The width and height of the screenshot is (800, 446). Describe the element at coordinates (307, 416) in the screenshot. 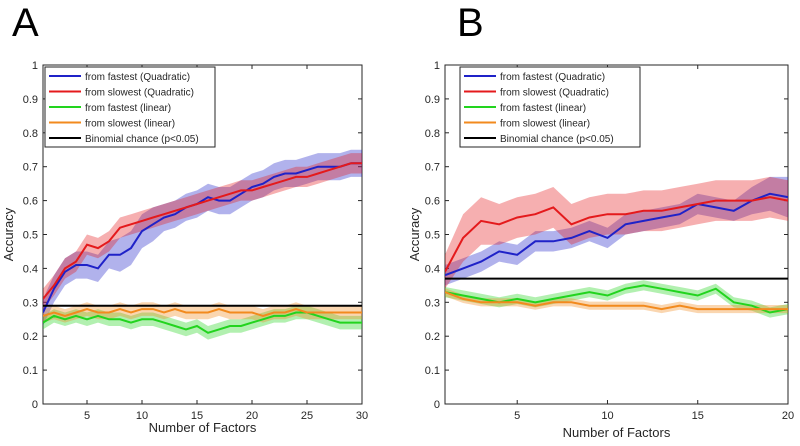

I see `x-tick-label: 25` at that location.